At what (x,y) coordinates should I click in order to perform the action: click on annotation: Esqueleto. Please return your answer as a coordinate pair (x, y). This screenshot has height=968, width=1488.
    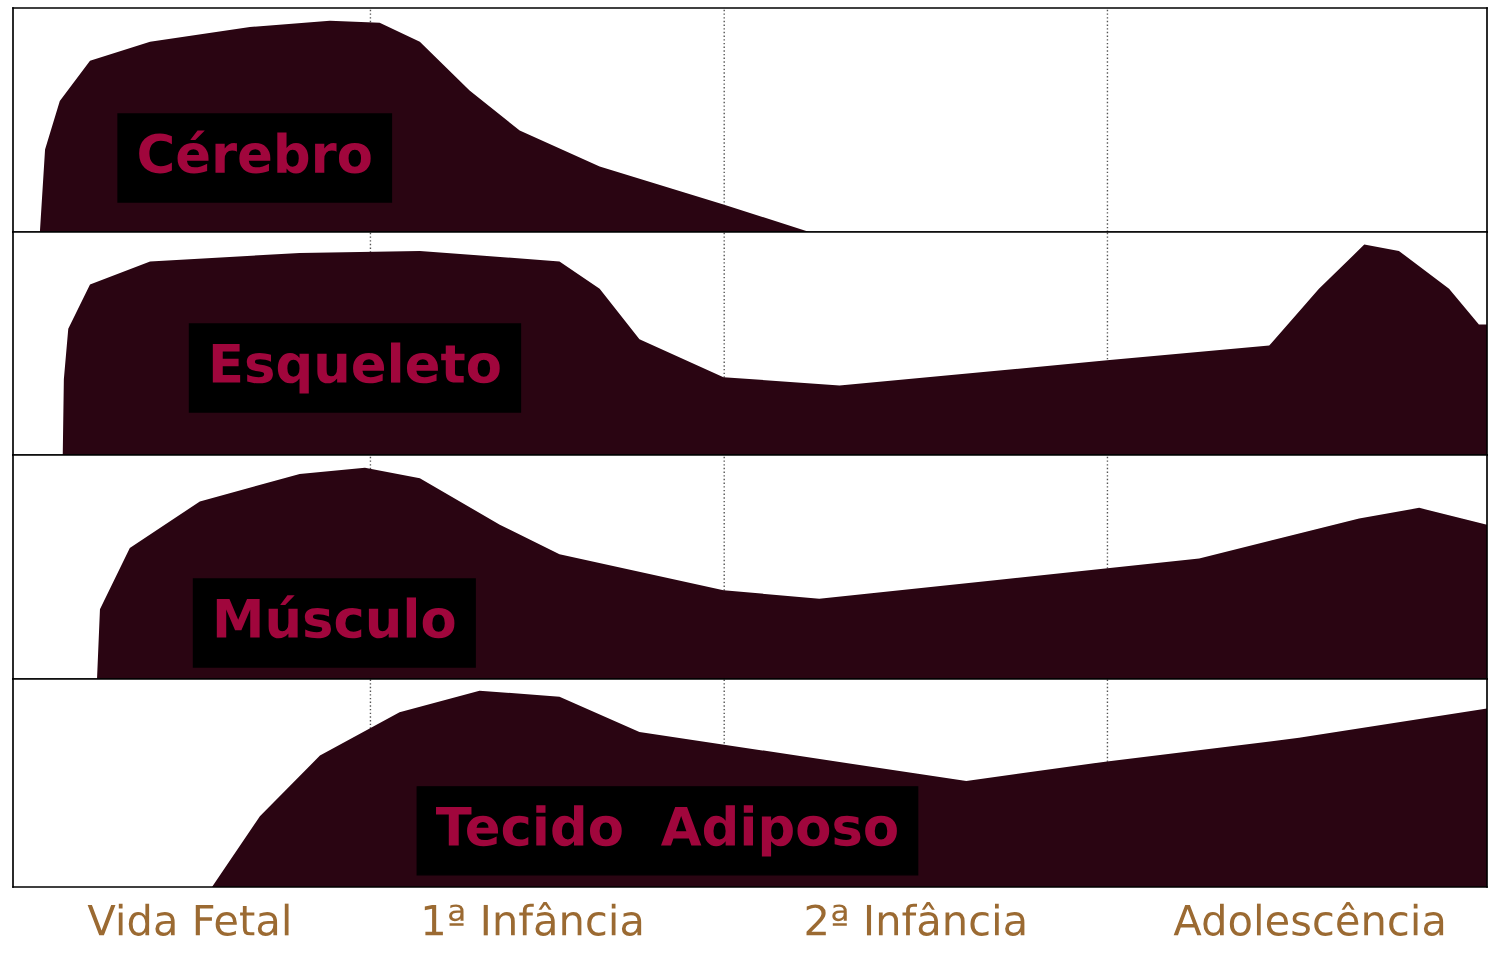
    Looking at the image, I should click on (356, 368).